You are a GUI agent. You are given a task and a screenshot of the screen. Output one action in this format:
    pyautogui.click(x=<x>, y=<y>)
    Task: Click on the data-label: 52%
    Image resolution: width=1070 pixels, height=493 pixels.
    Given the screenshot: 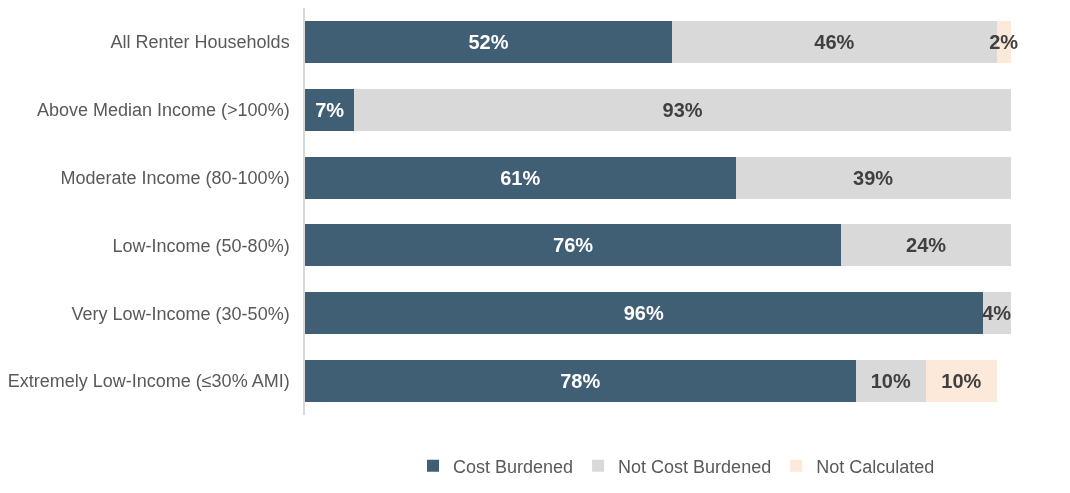 What is the action you would take?
    pyautogui.click(x=488, y=41)
    